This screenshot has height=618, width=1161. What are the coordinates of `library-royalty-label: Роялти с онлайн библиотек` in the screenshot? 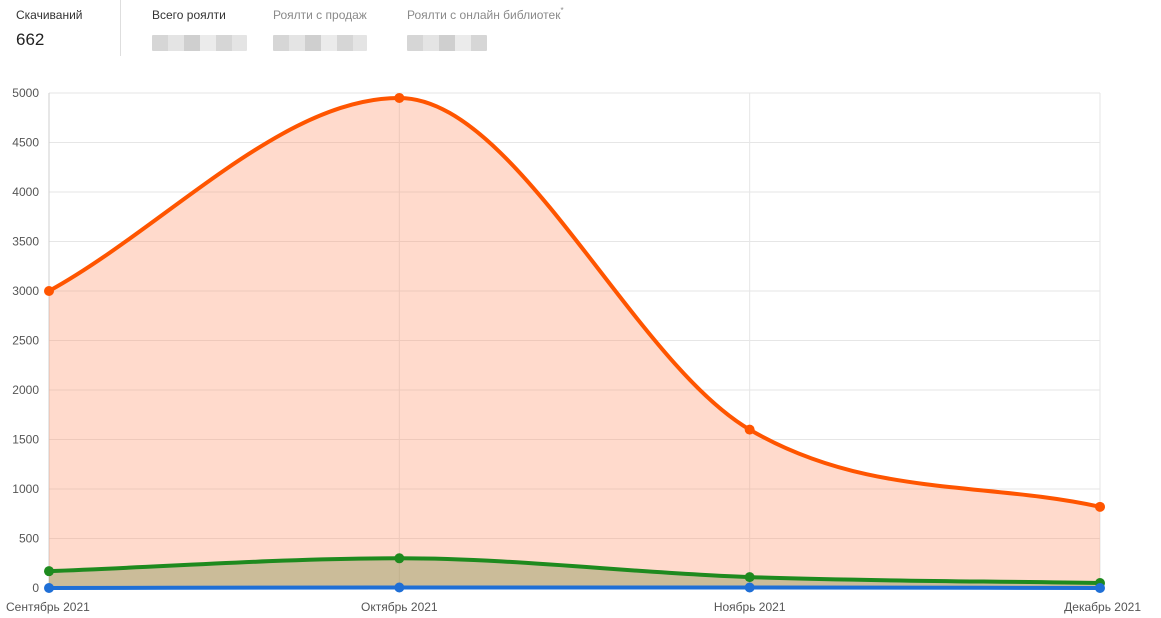 It's located at (484, 15).